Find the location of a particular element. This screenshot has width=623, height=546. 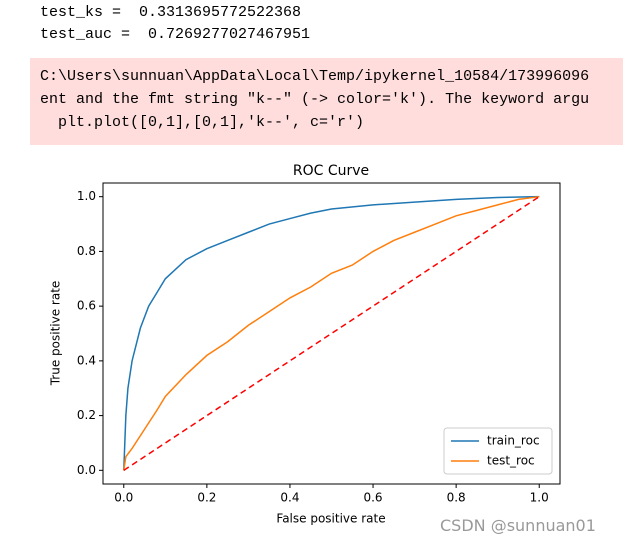

y-tick-label: 1.0 is located at coordinates (86, 196).